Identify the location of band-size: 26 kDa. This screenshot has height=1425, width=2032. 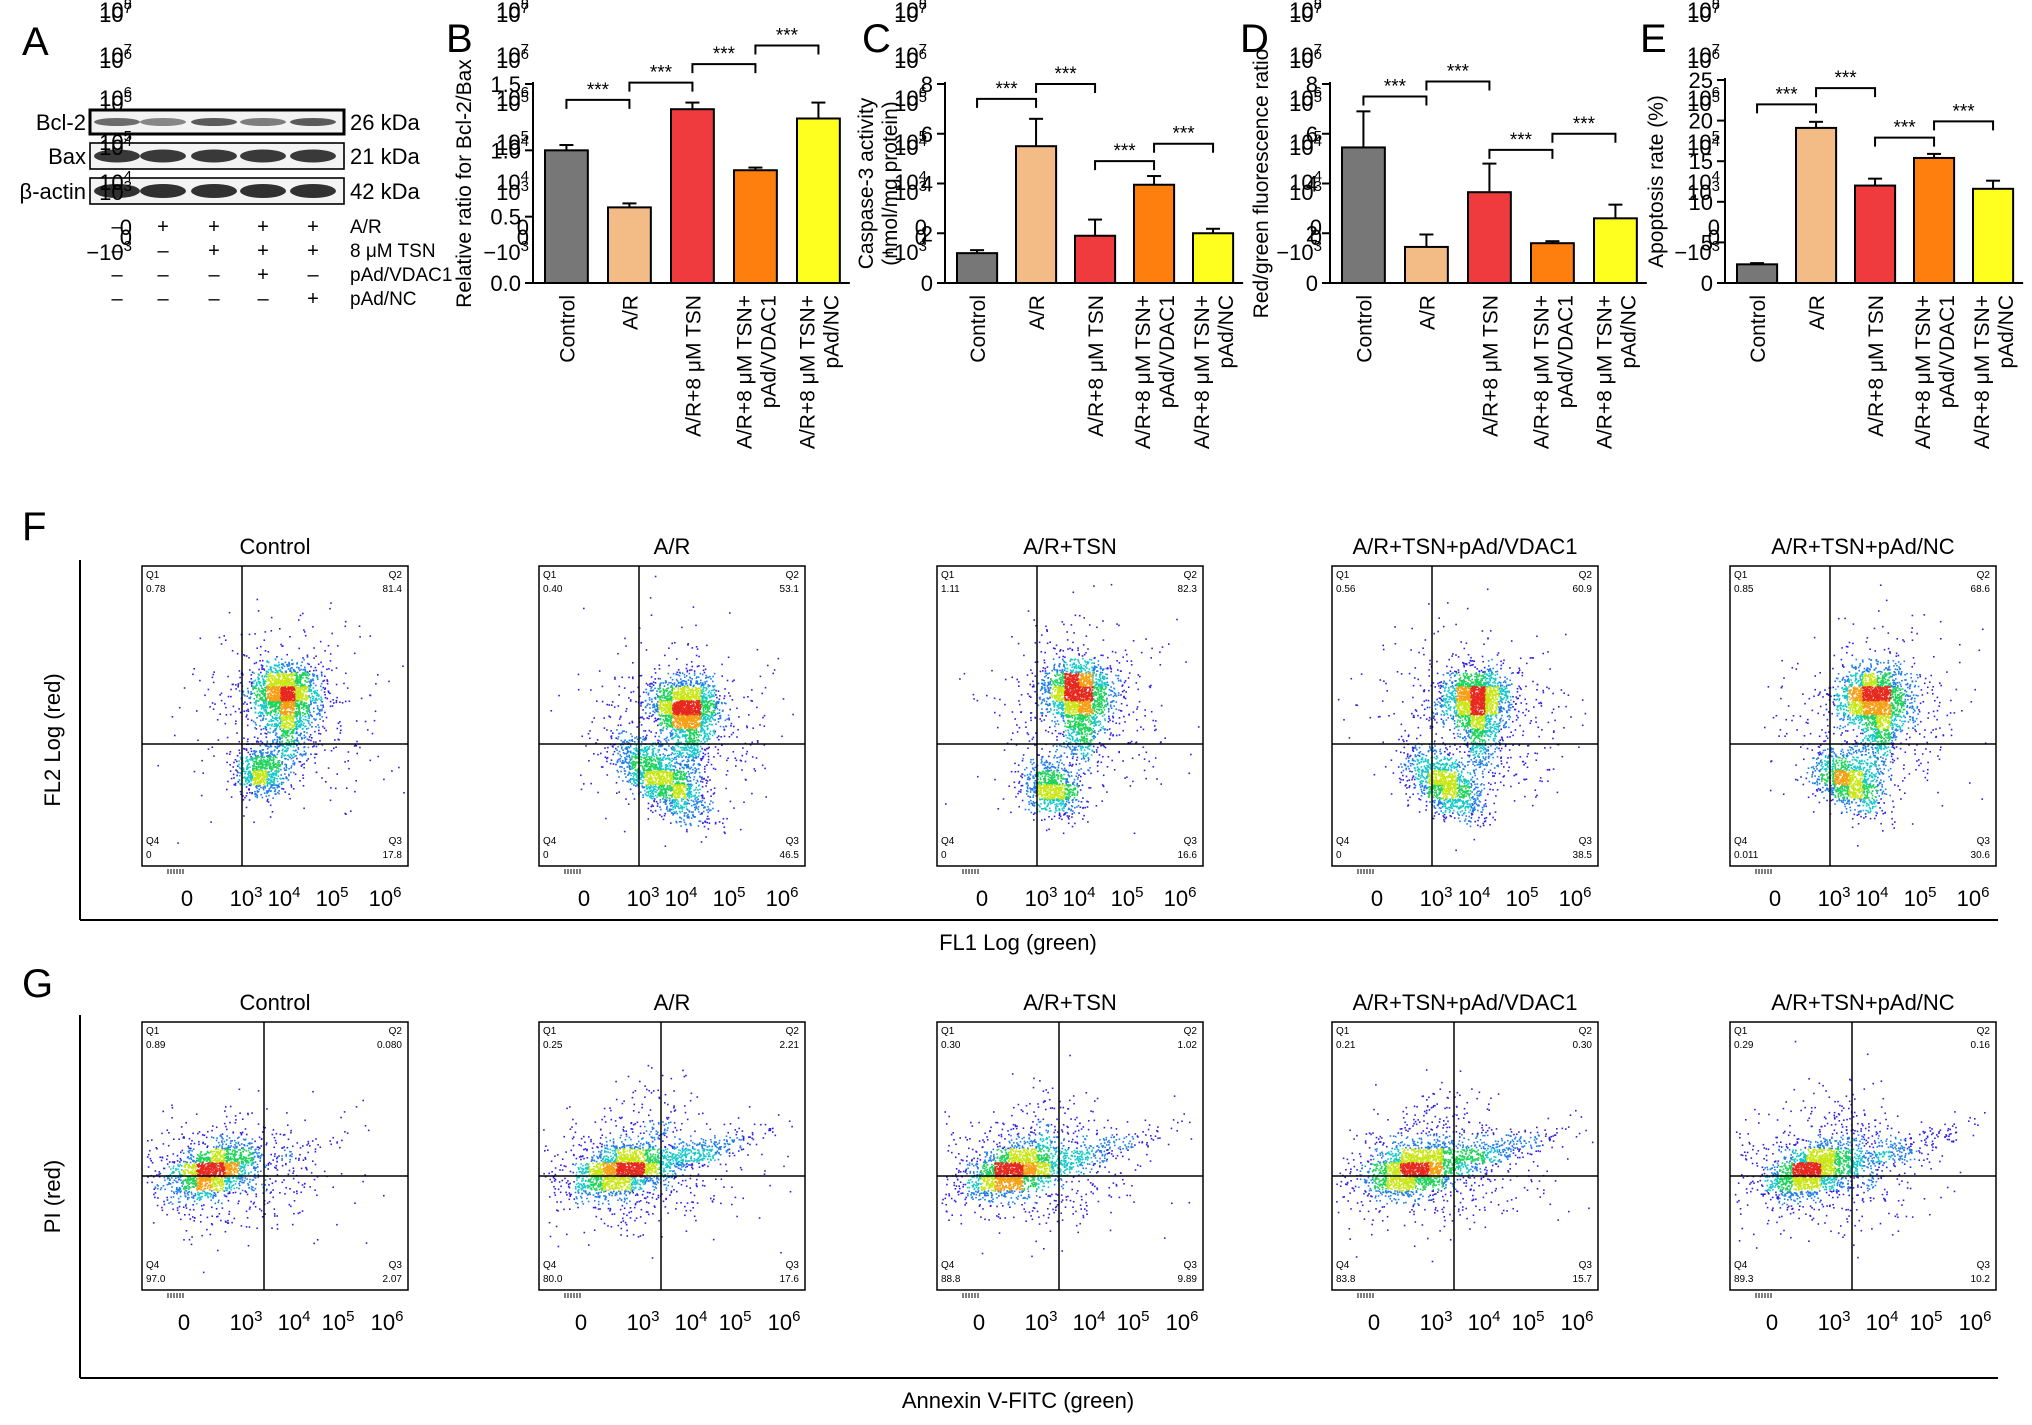
(385, 122).